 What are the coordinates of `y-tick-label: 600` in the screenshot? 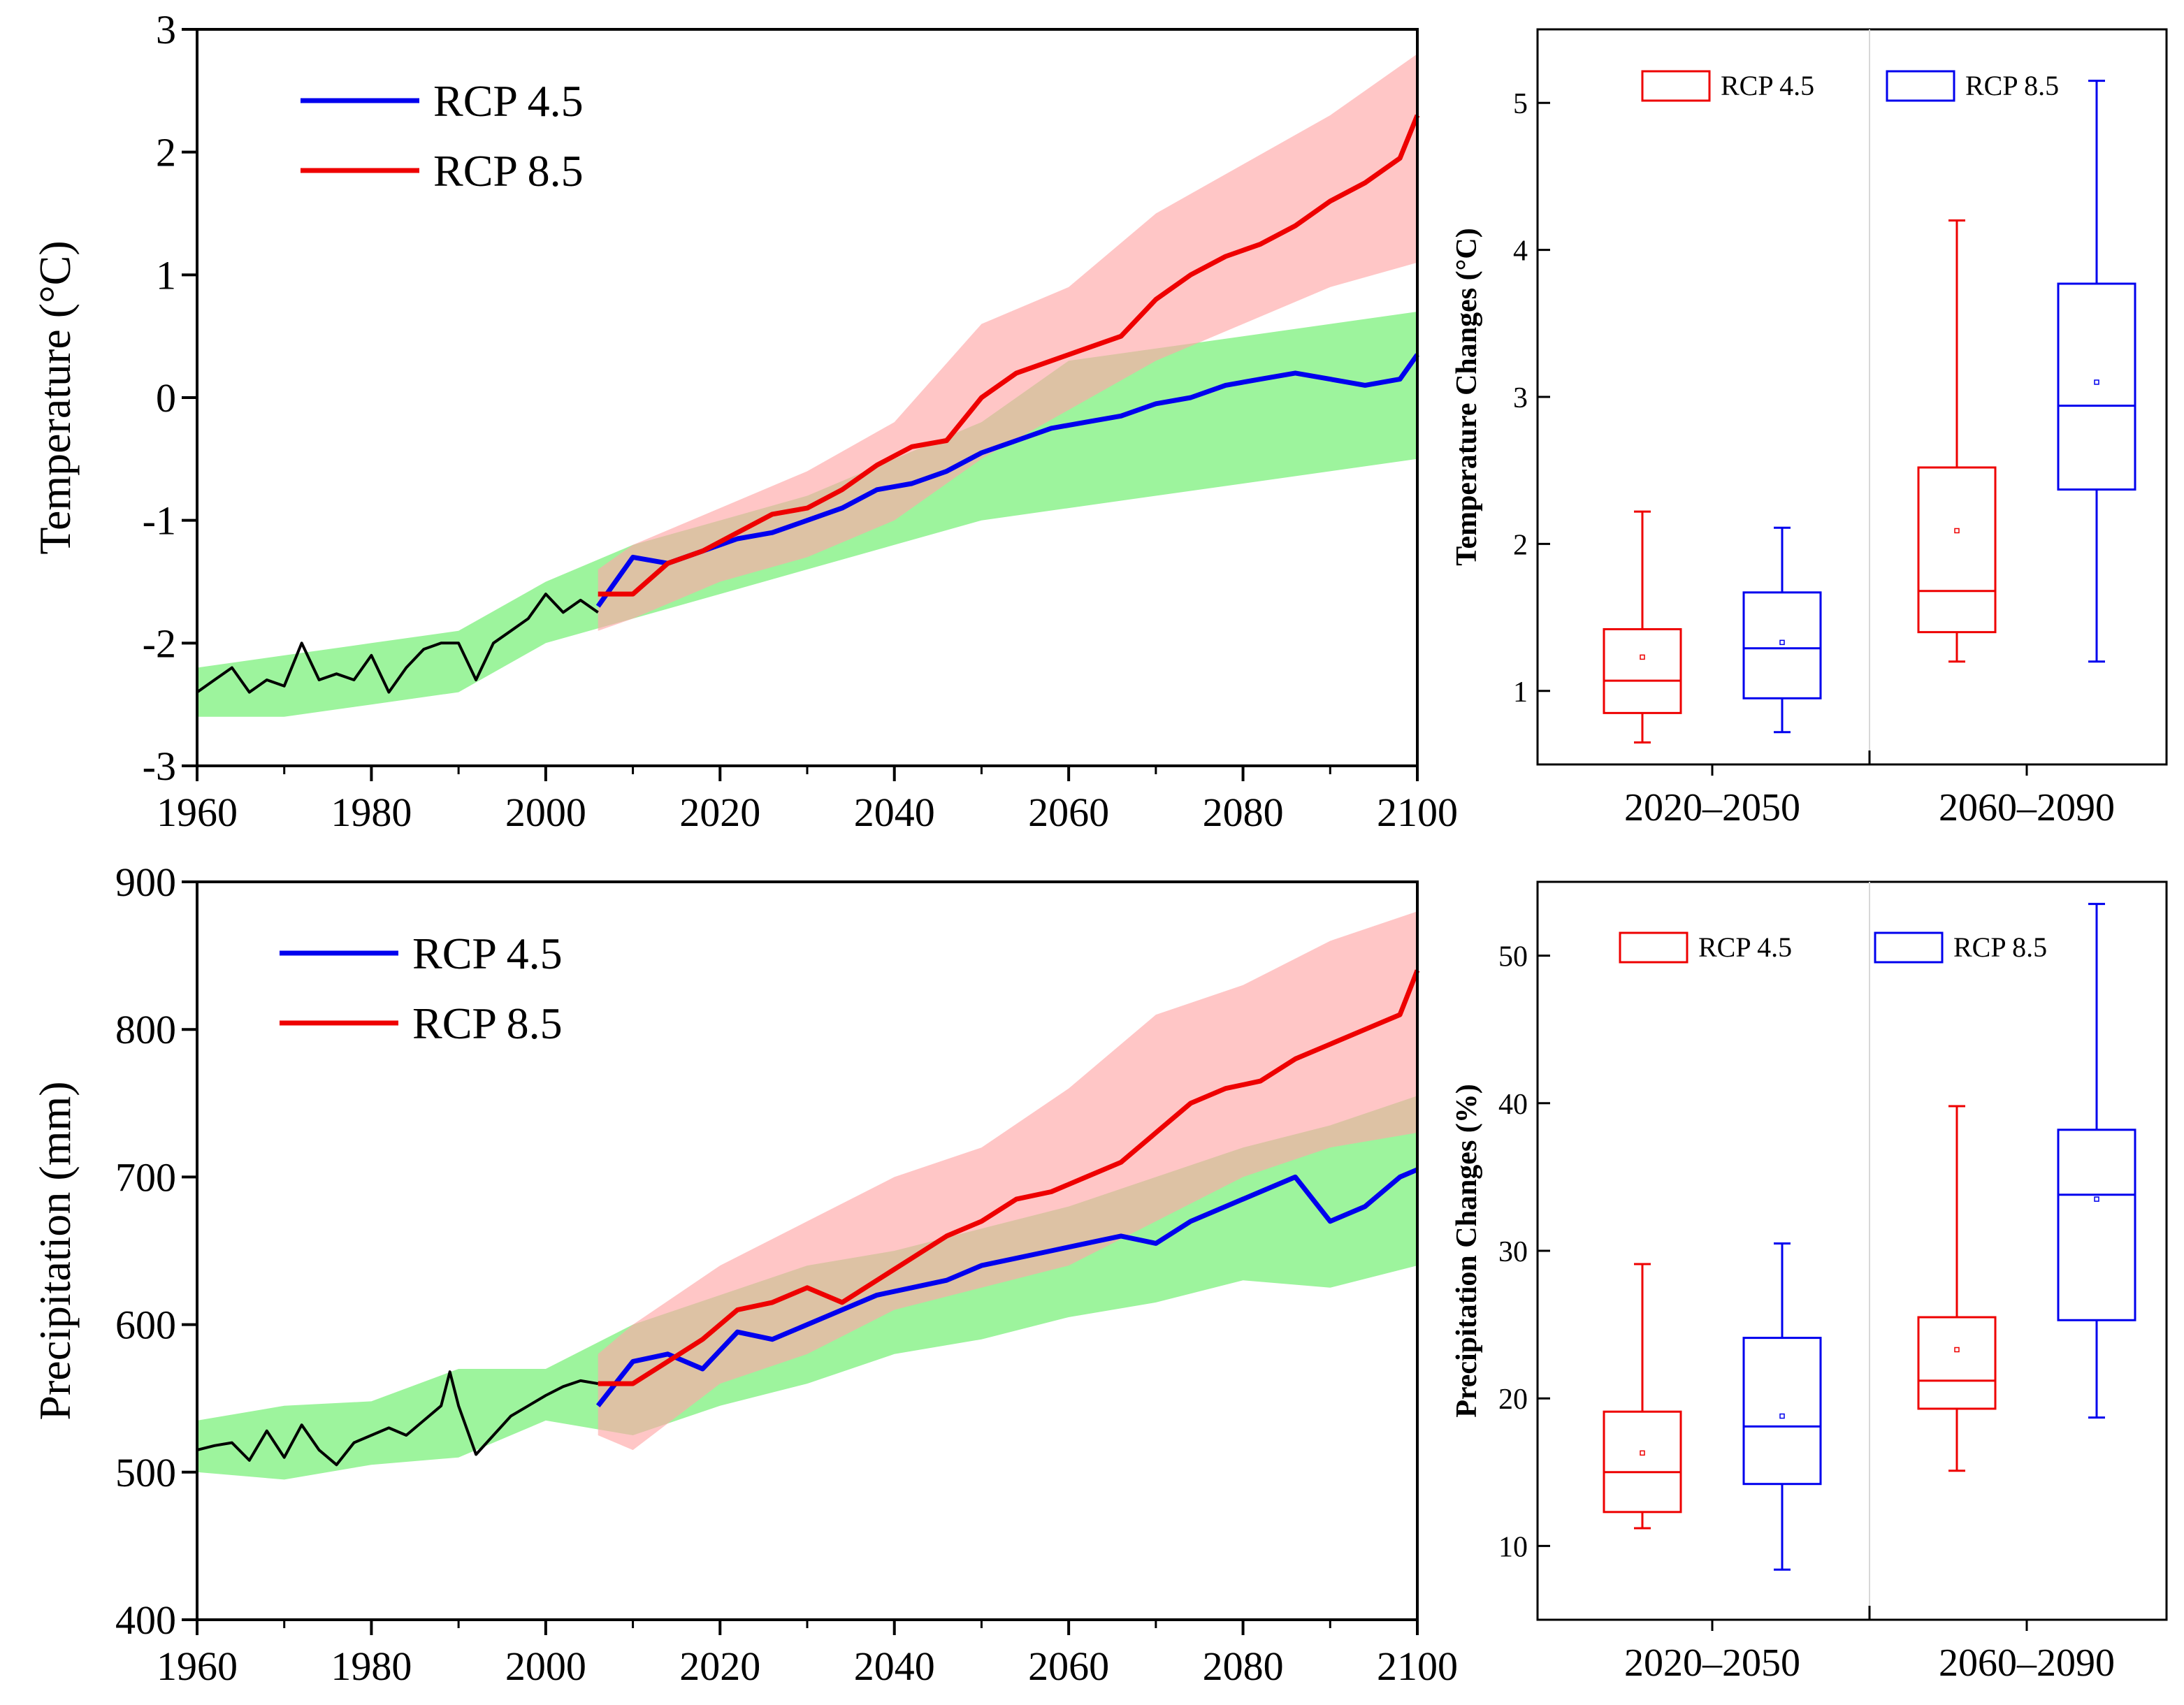 It's located at (145, 1325).